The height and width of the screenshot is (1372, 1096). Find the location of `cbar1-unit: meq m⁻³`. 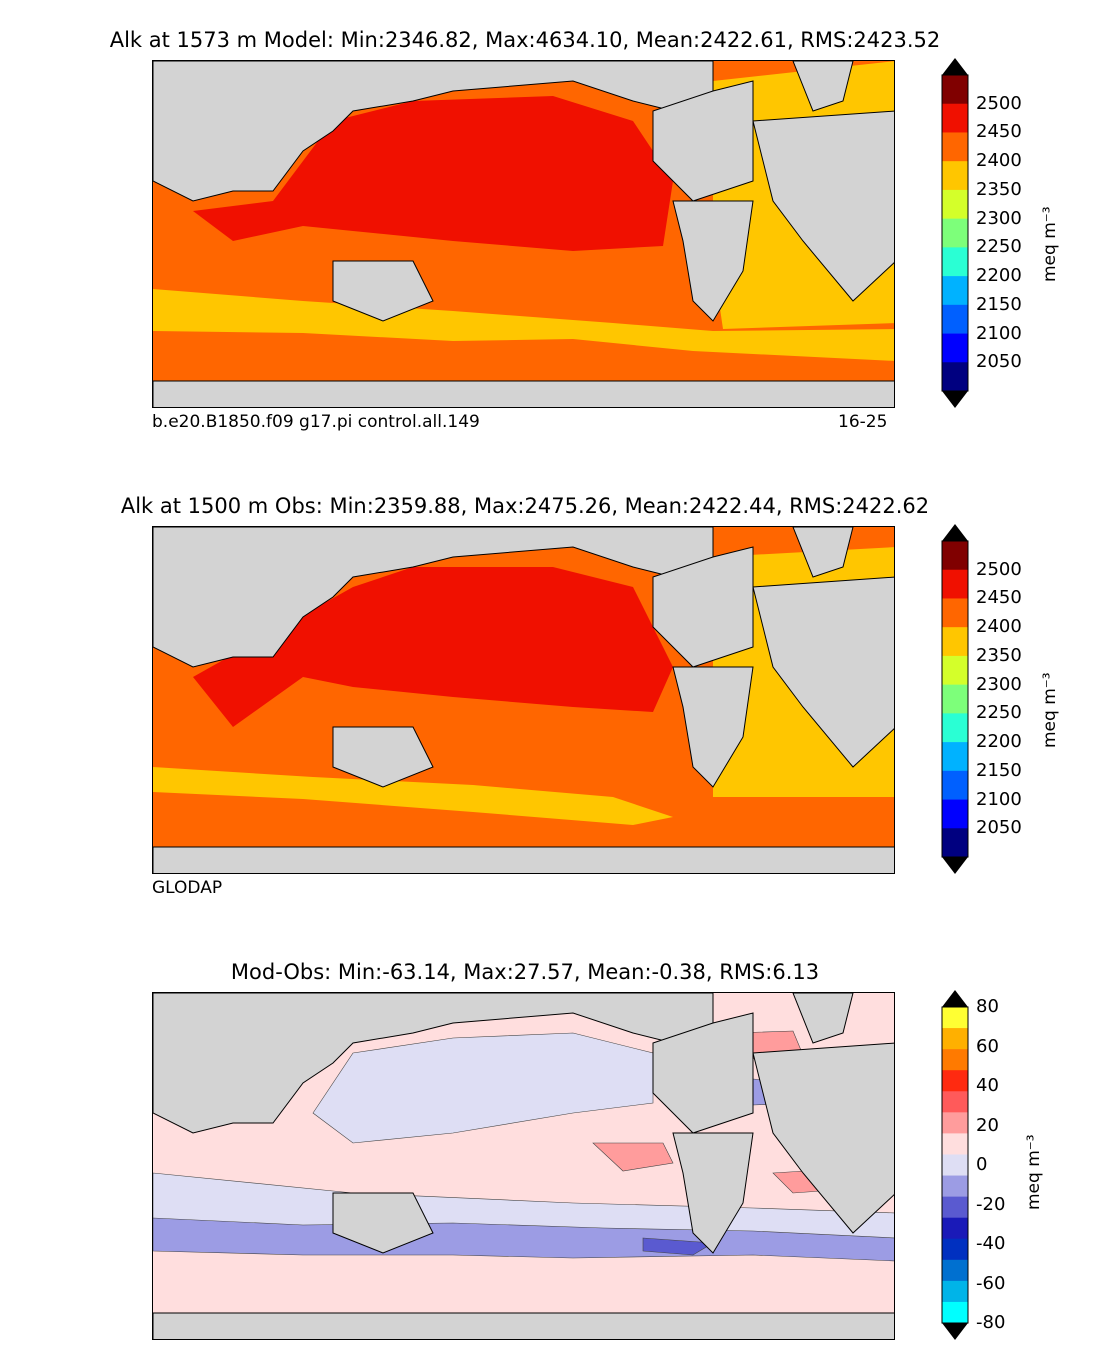

cbar1-unit: meq m⁻³ is located at coordinates (1050, 244).